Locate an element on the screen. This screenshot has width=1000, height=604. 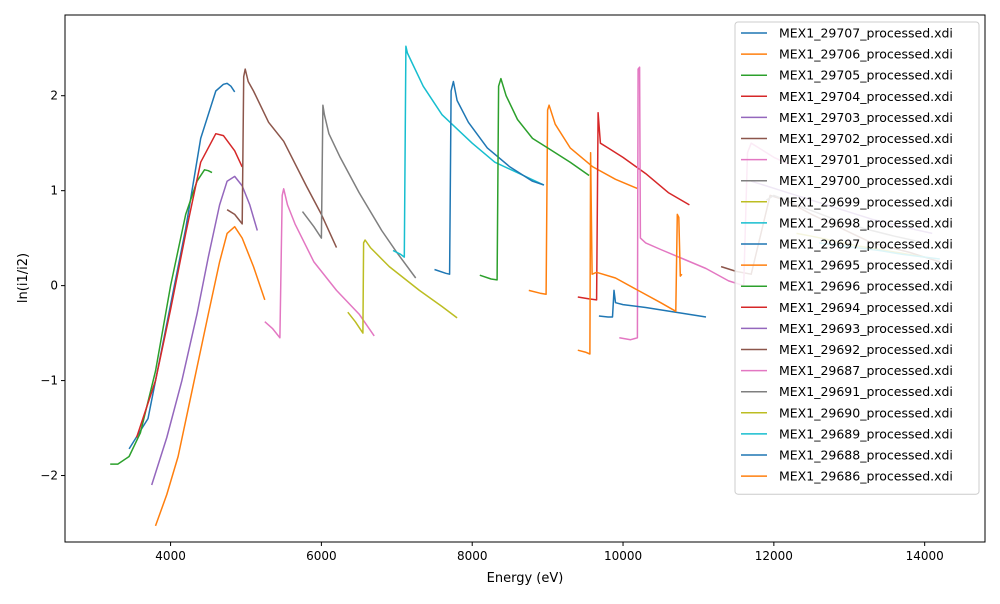
legend-label-12: MEX1_29696_processed.xdi is located at coordinates (866, 286).